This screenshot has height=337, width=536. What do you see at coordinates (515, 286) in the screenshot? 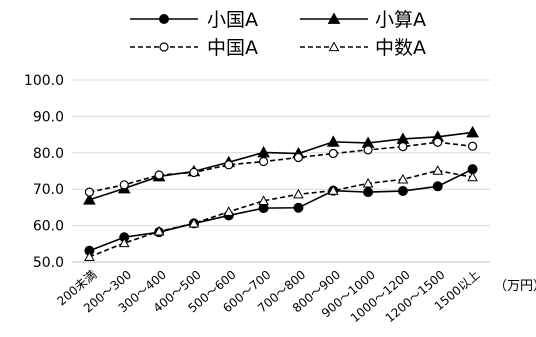
I see `x-unit-label: （万円）` at bounding box center [515, 286].